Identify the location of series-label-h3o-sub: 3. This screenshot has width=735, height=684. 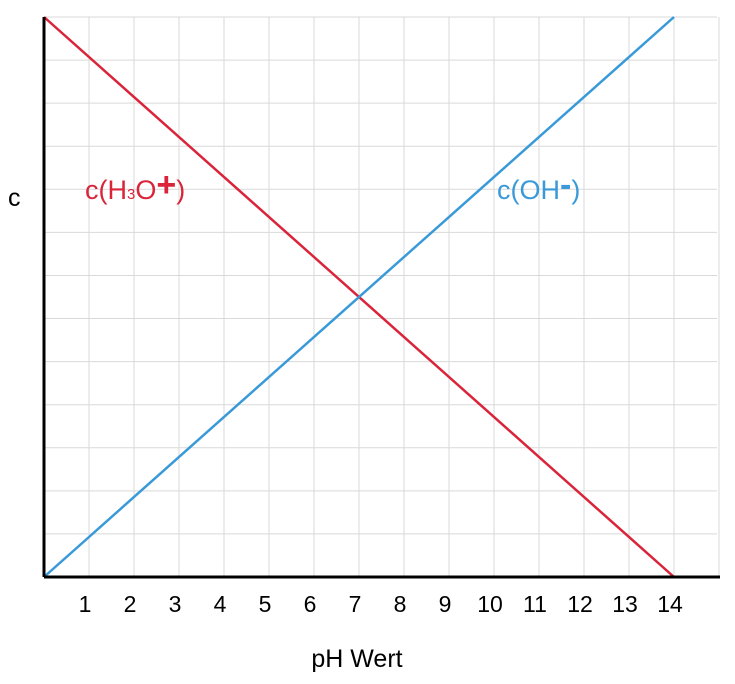
(131, 194).